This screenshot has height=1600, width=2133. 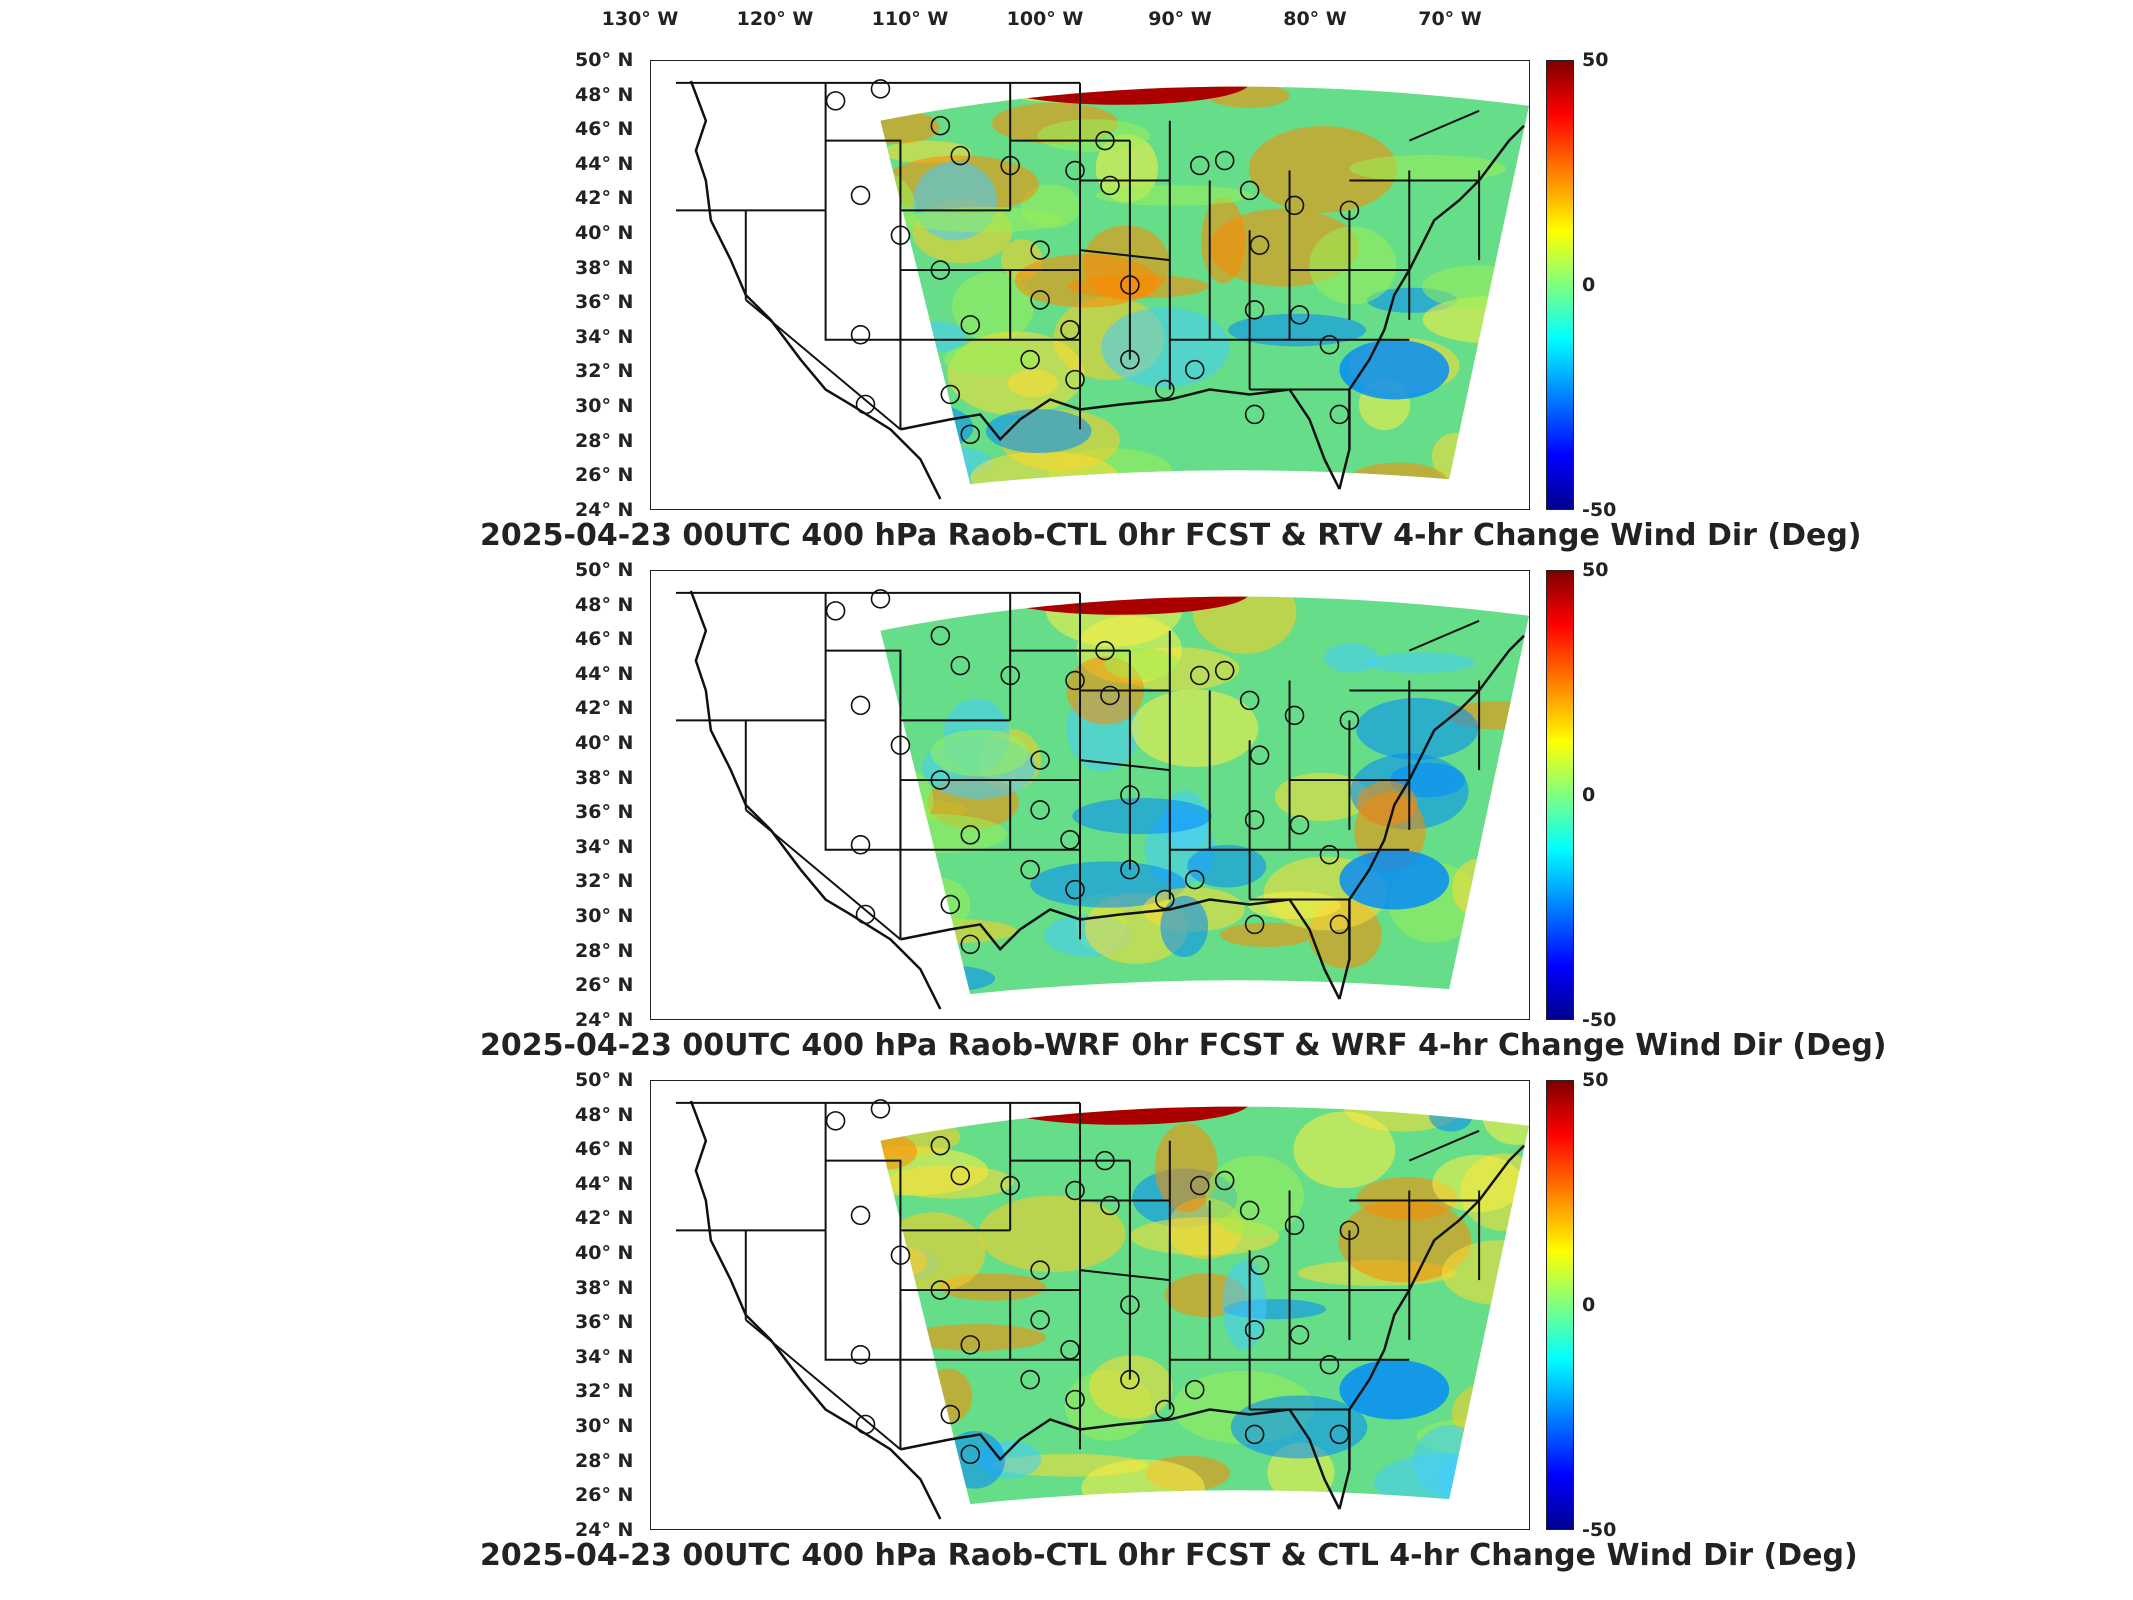 What do you see at coordinates (604, 1356) in the screenshot?
I see `latitude-label: 34° N` at bounding box center [604, 1356].